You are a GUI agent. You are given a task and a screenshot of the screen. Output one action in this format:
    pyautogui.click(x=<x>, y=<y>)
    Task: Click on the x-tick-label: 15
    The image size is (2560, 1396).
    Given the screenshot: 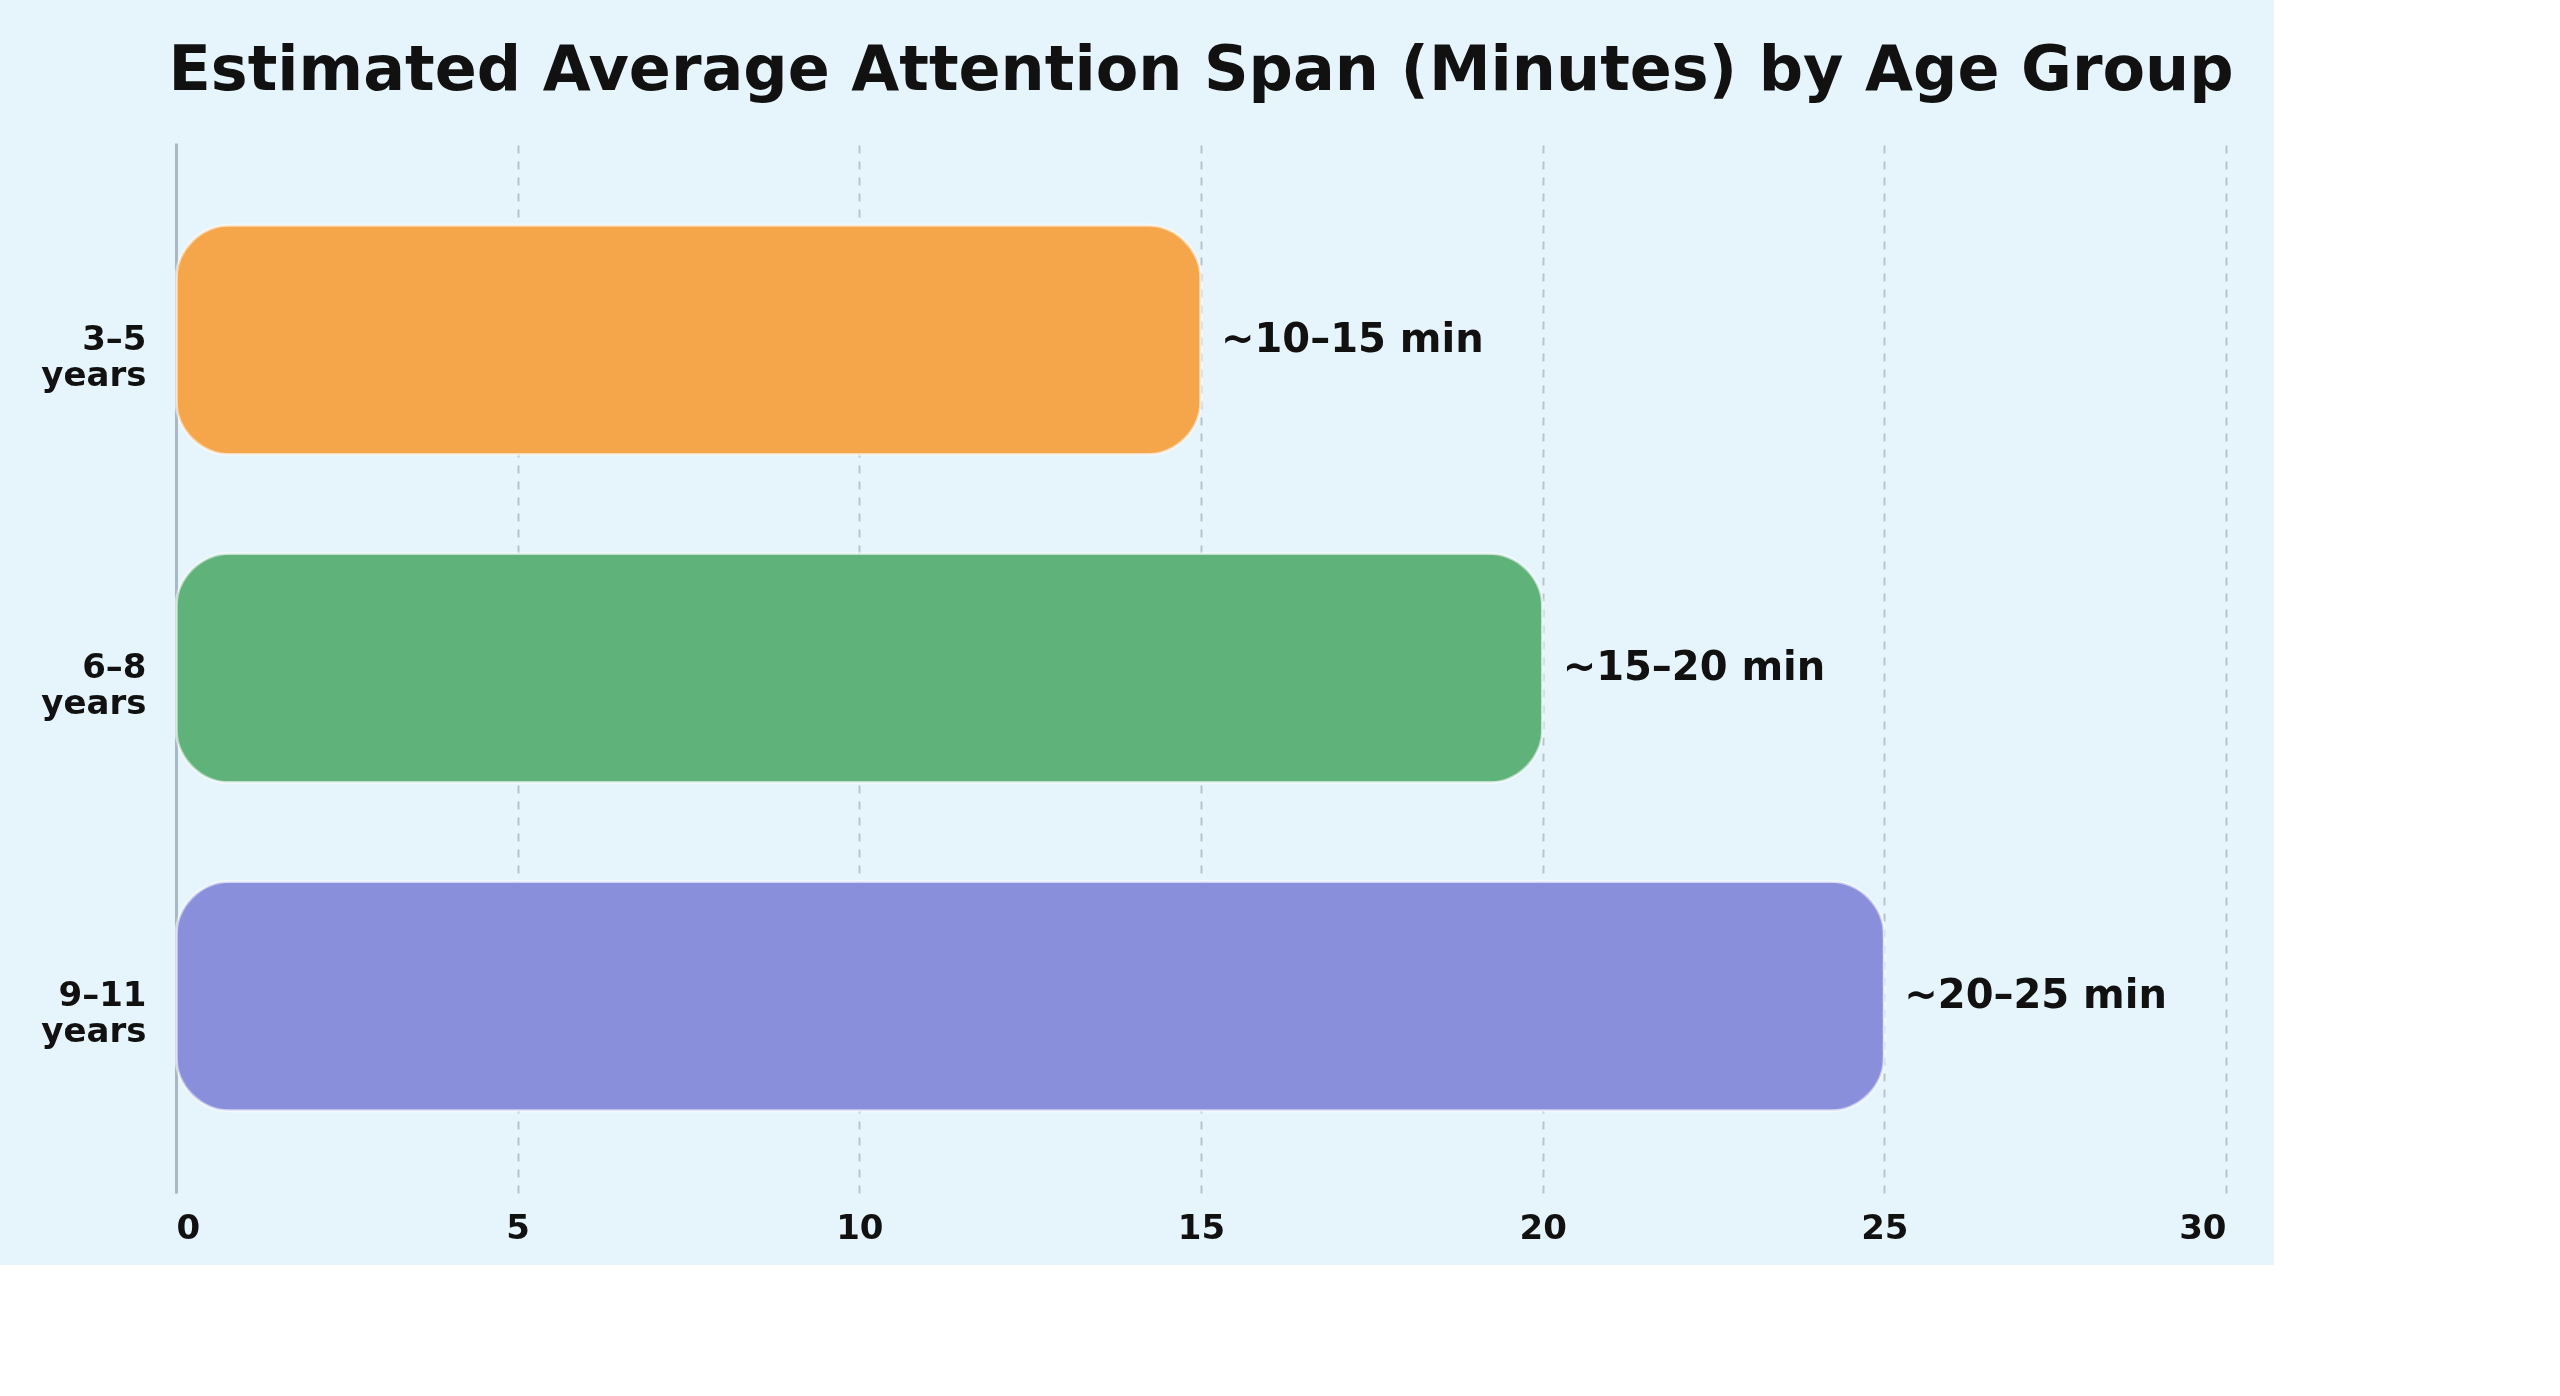 What is the action you would take?
    pyautogui.click(x=1201, y=1226)
    